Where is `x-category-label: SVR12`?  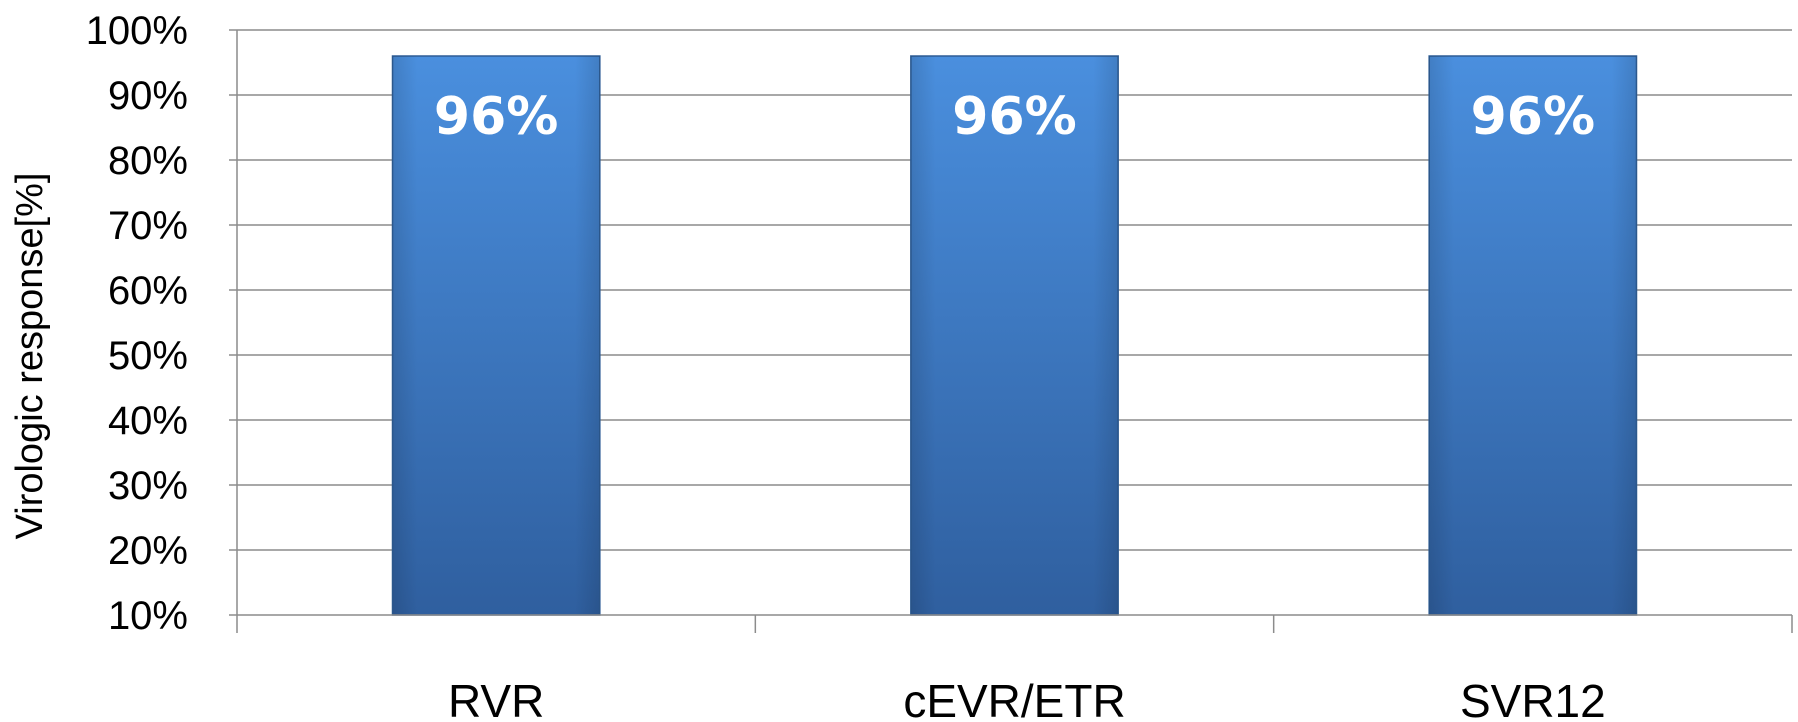
x-category-label: SVR12 is located at coordinates (1533, 698).